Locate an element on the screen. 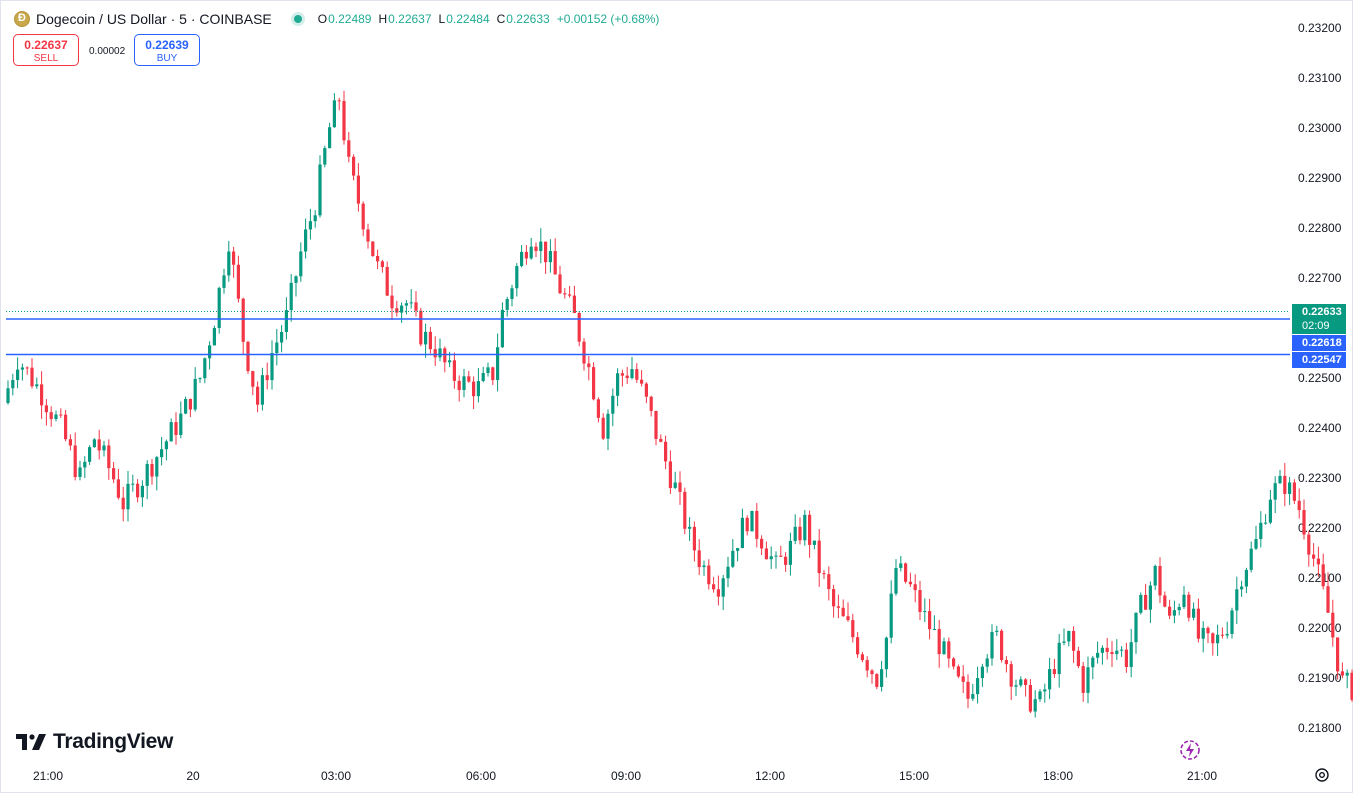 The width and height of the screenshot is (1353, 793). x-axis-tick-label: 21:00 is located at coordinates (48, 776).